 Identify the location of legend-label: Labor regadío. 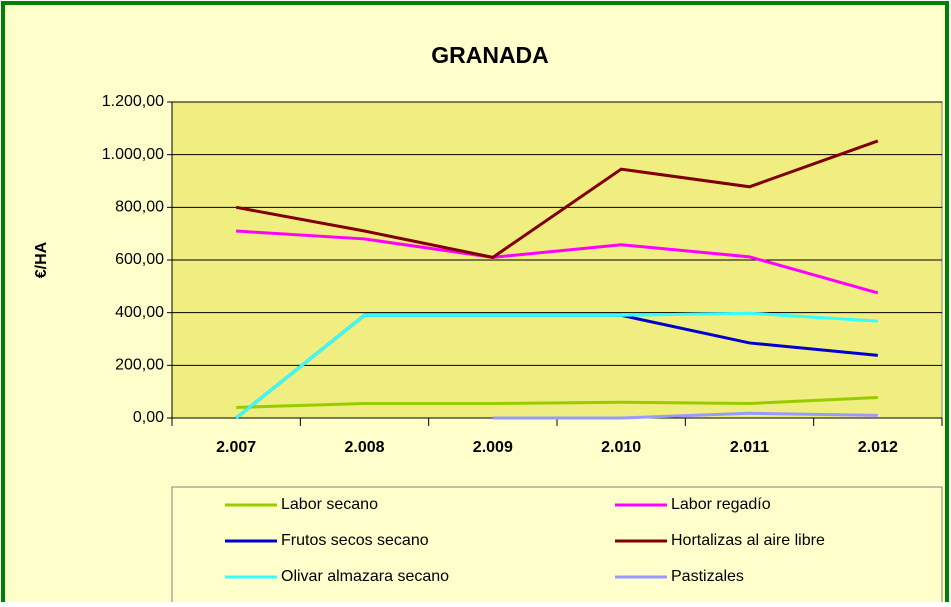
(721, 504).